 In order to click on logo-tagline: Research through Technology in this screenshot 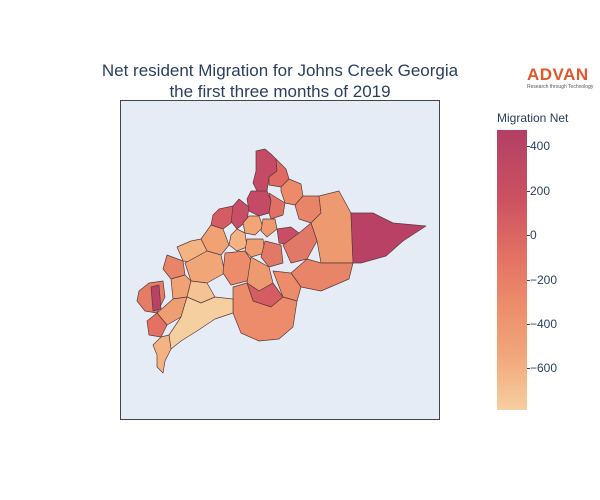, I will do `click(560, 87)`.